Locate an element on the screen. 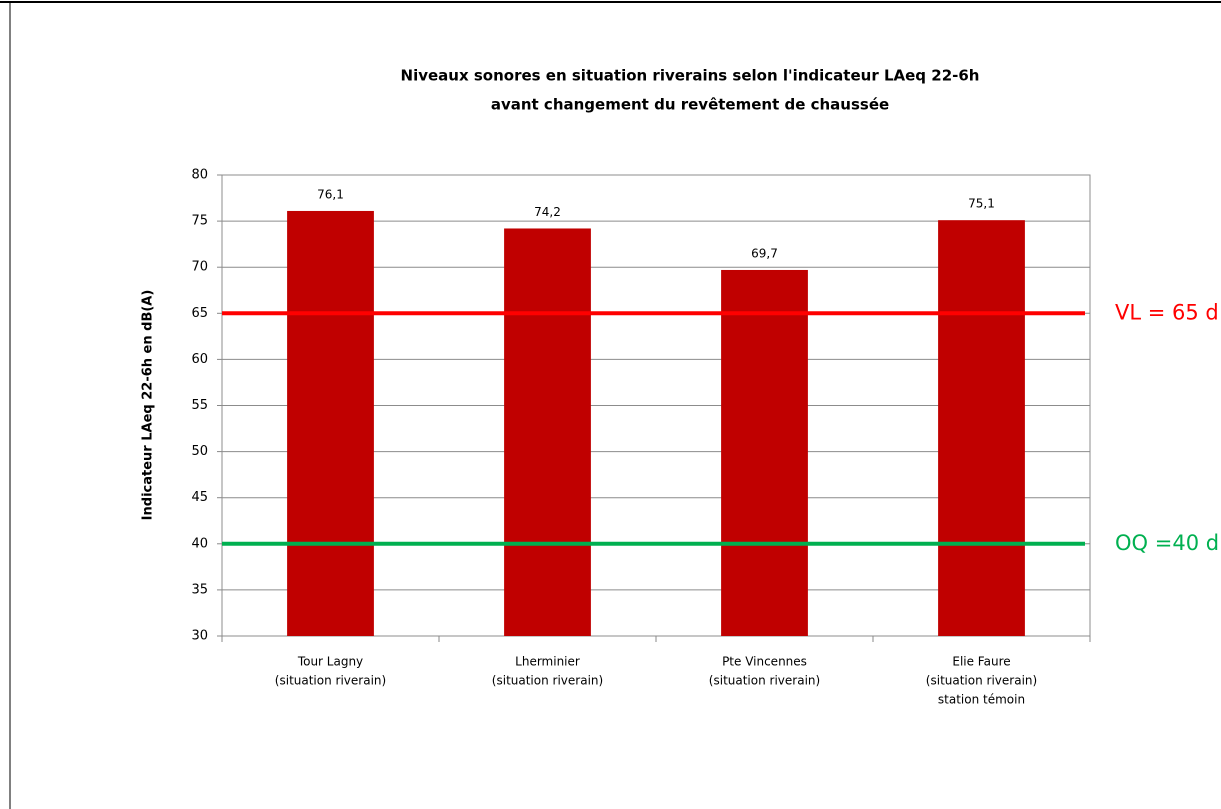  x-tick-label: Lherminier is located at coordinates (547, 662).